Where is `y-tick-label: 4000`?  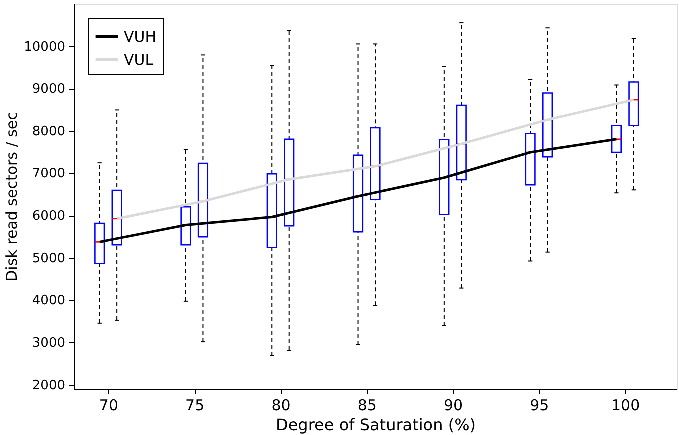
y-tick-label: 4000 is located at coordinates (49, 301).